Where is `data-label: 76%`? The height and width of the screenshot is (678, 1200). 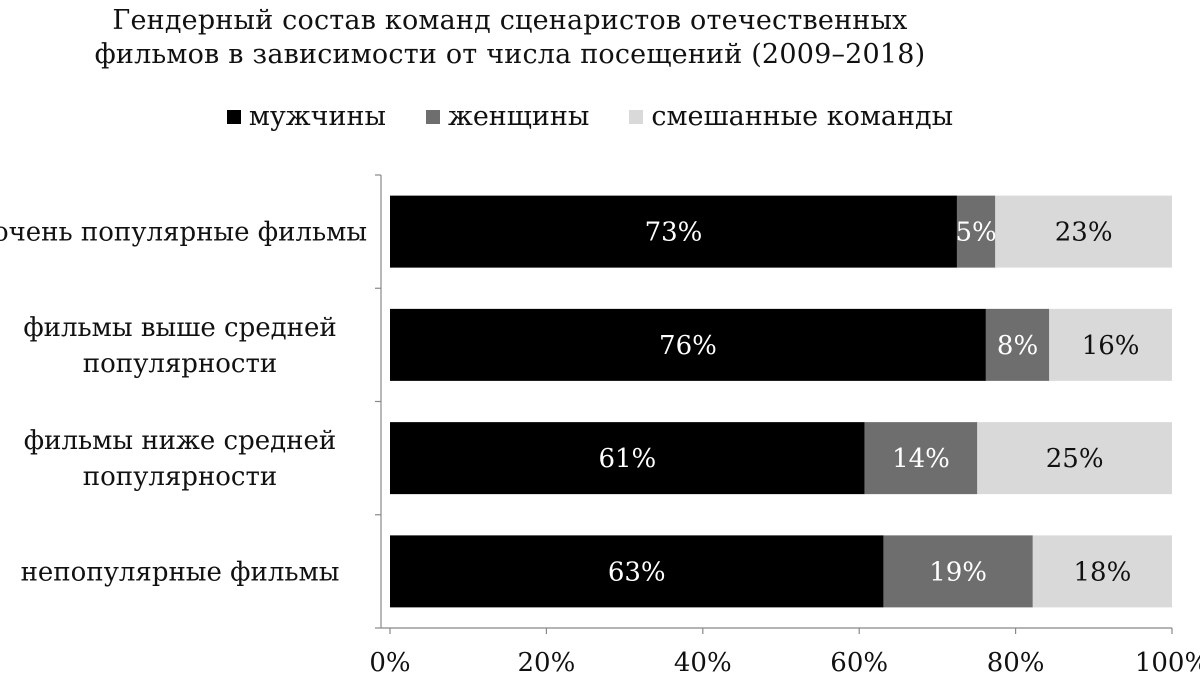
data-label: 76% is located at coordinates (688, 346).